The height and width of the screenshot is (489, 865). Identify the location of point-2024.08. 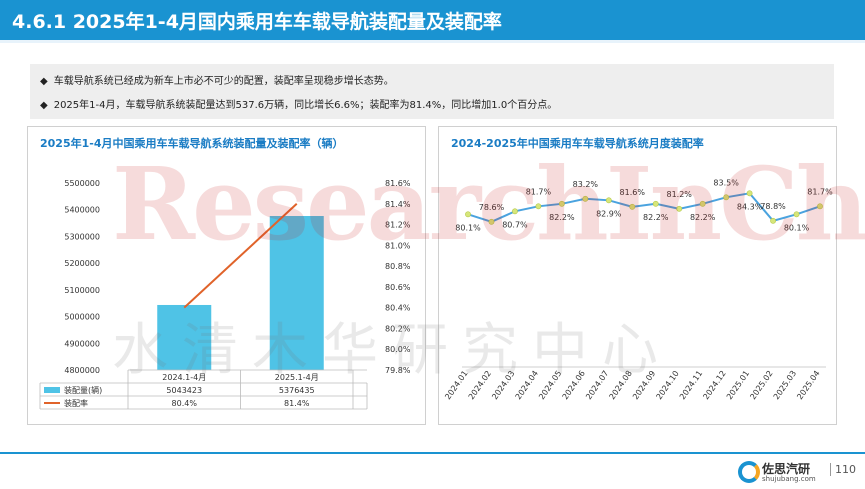
(632, 206).